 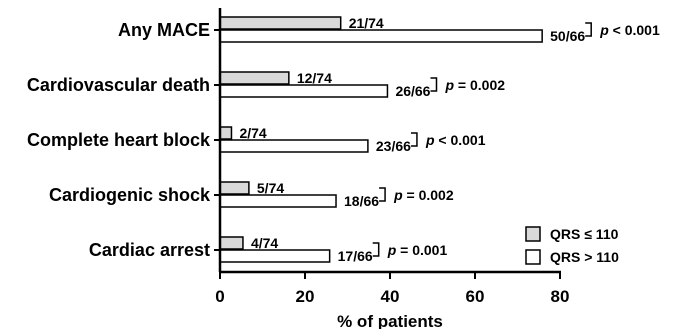 I want to click on legend-label-qrs-le-110: QRS ≤ 110, so click(x=584, y=234).